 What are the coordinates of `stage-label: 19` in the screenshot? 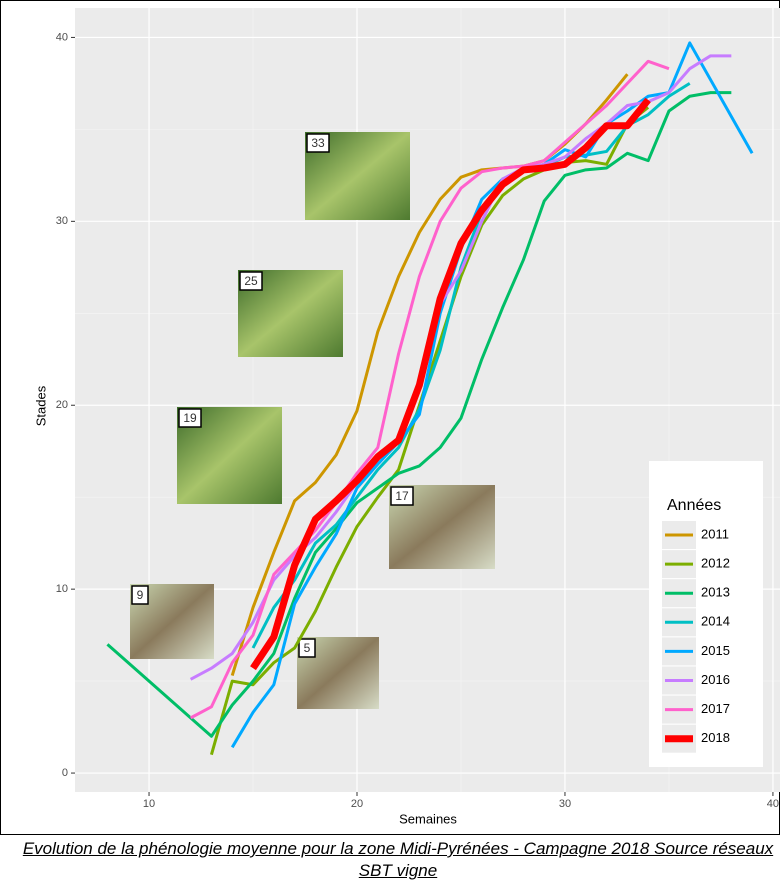 It's located at (190, 418).